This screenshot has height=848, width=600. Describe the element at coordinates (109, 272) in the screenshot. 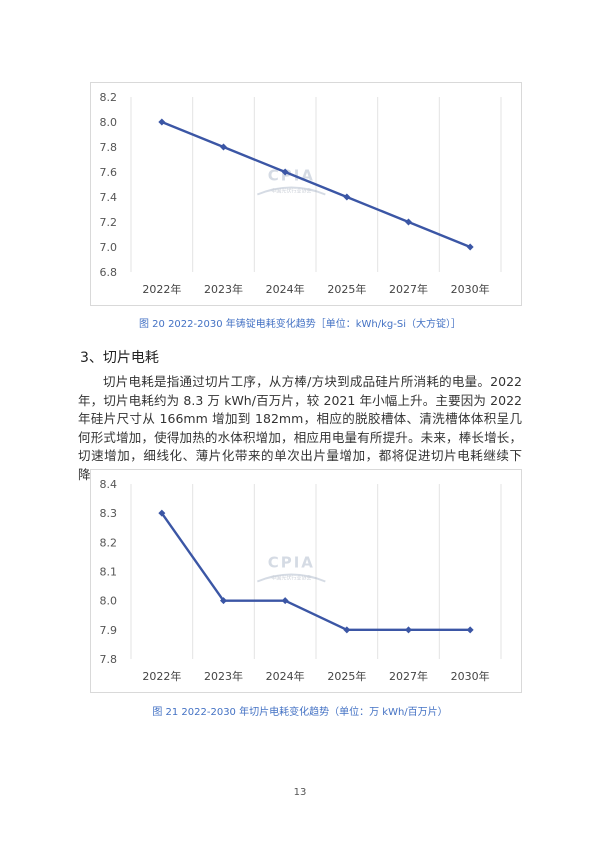

I see `y-tick-label: 6.8` at that location.